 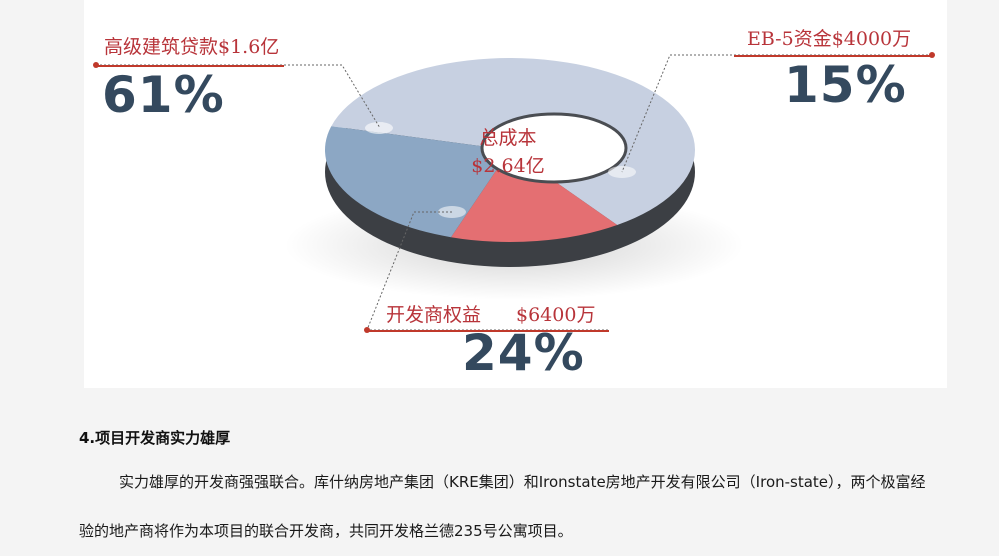 I want to click on donut-hole, so click(x=554, y=148).